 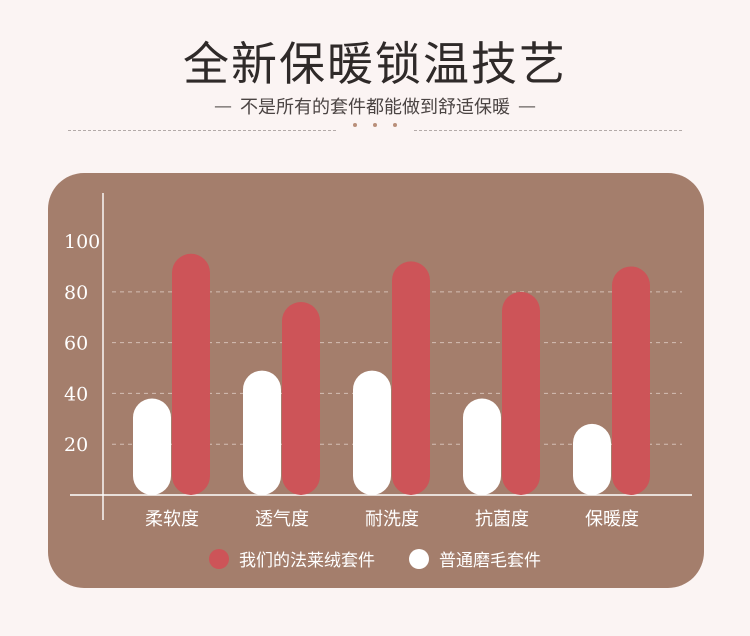 I want to click on x-category-label: 耐洗度, so click(x=392, y=519).